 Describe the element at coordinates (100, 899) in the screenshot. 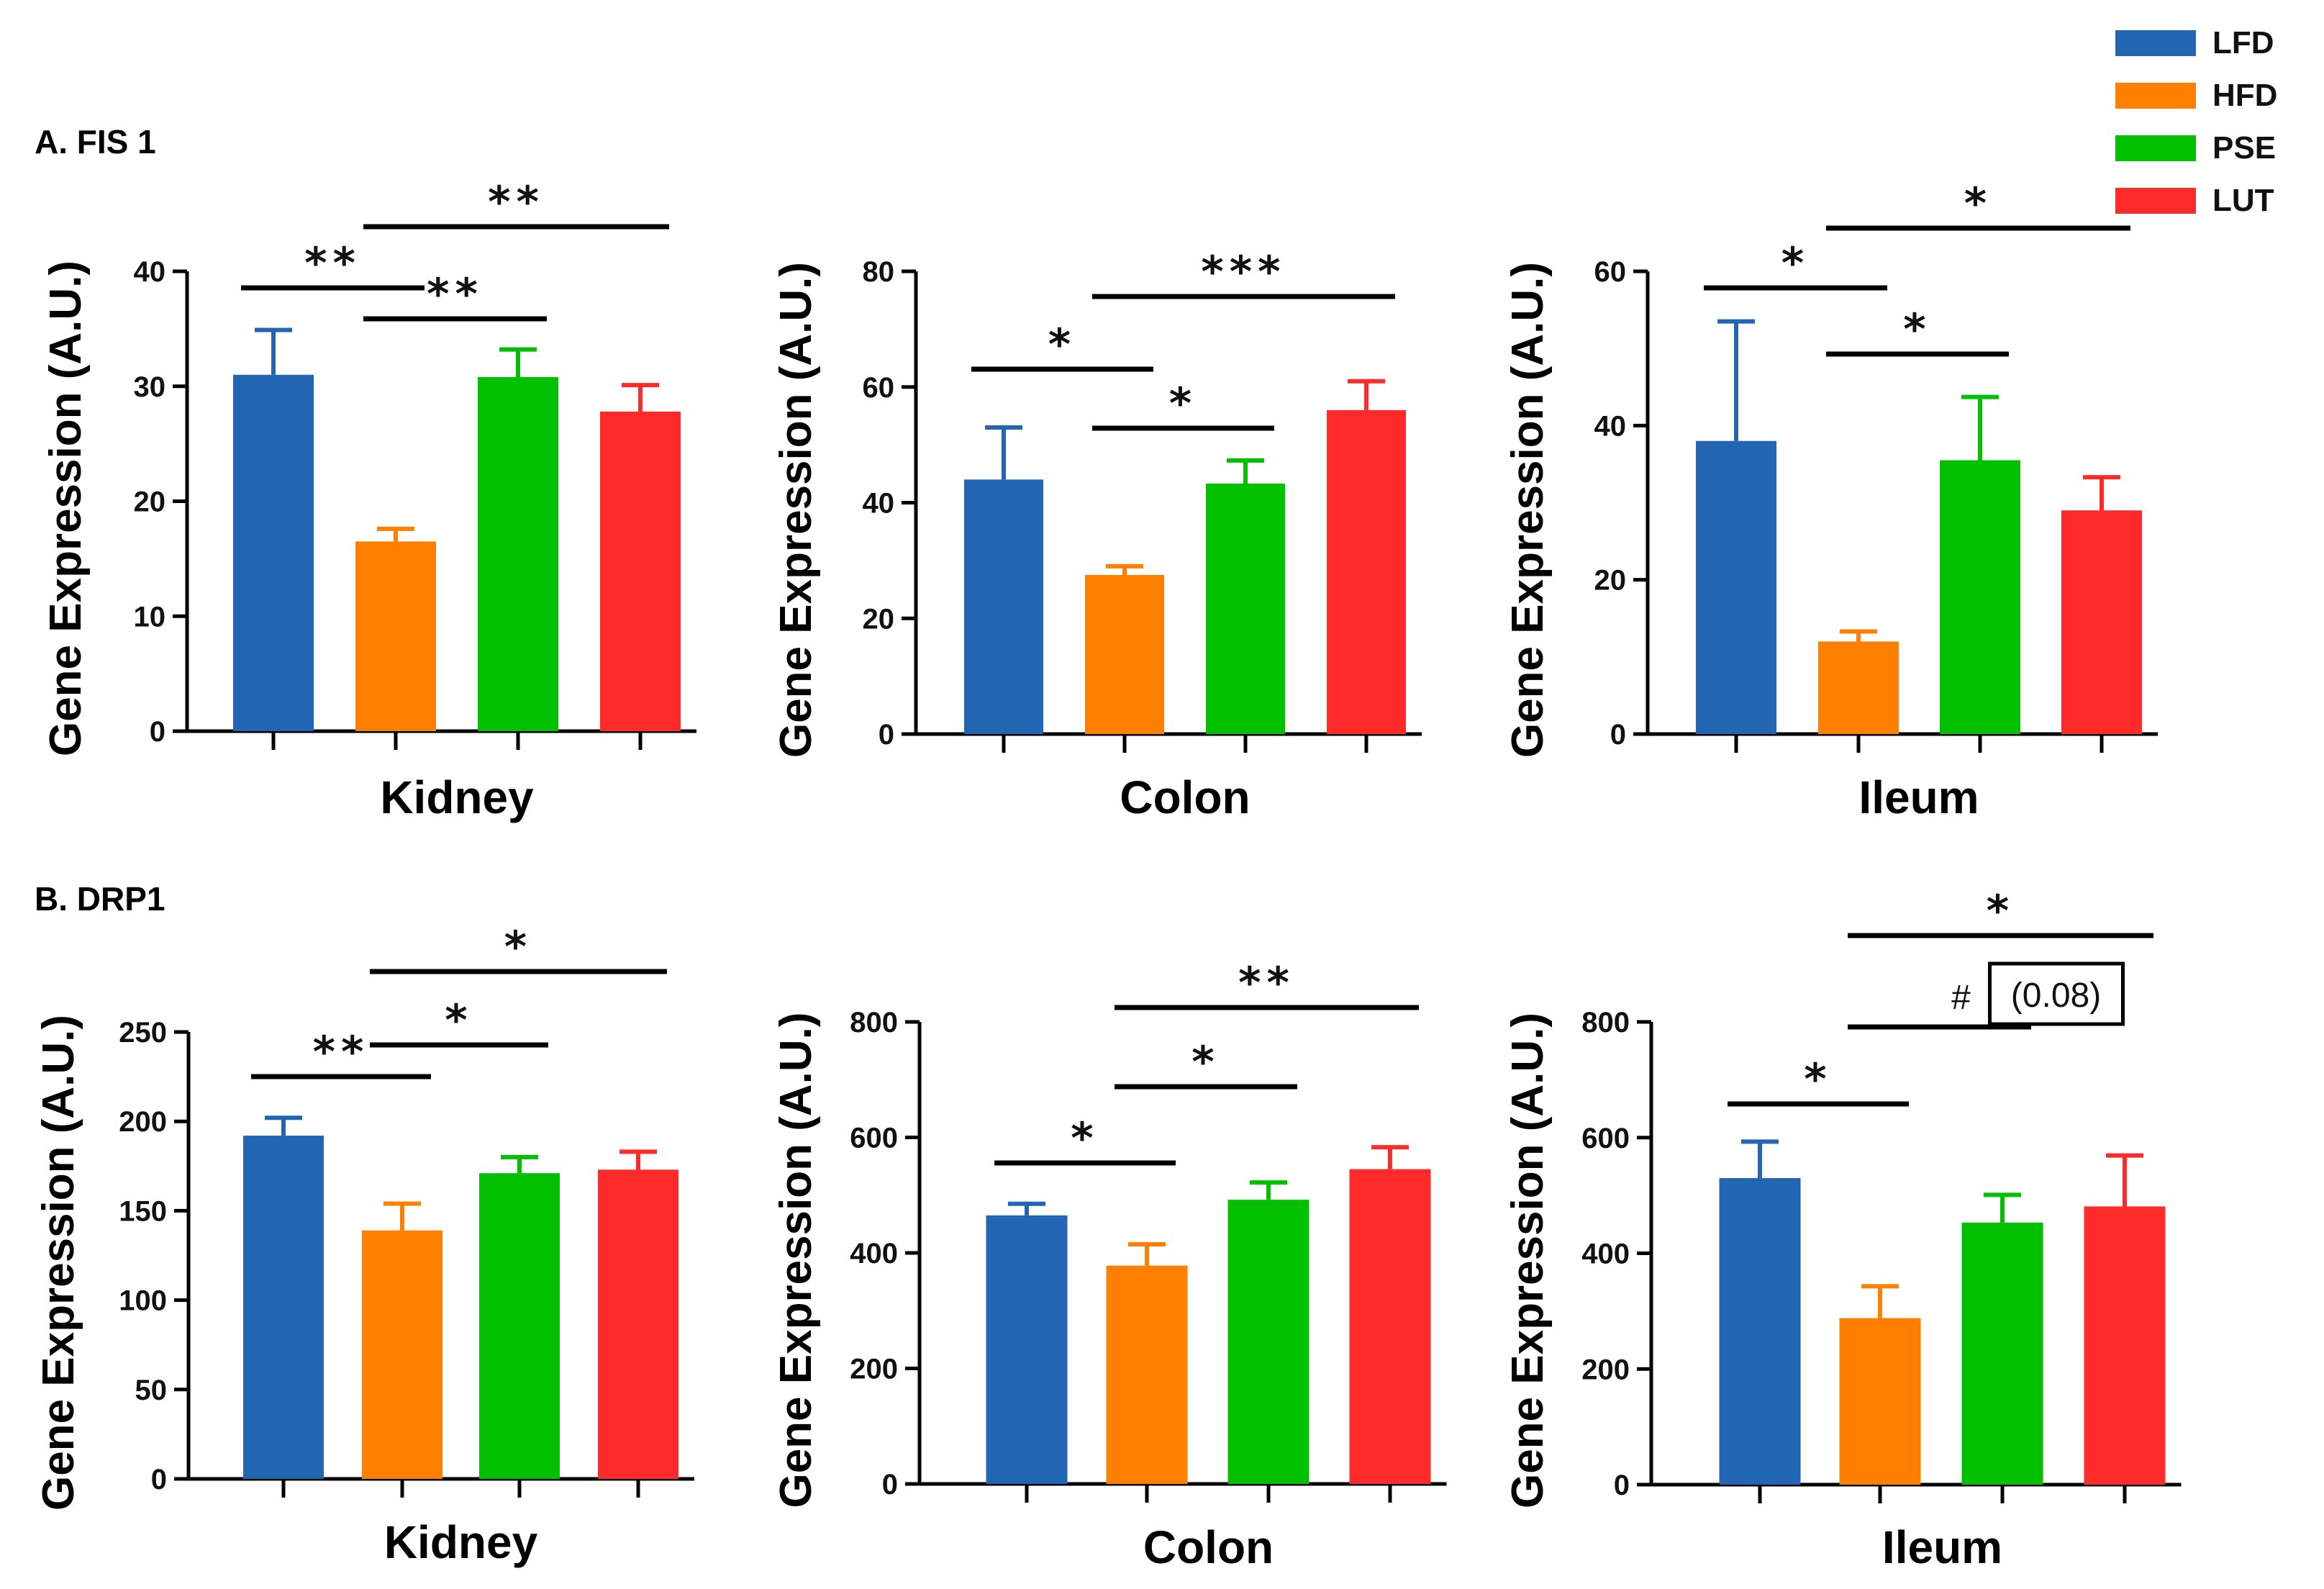

I see `section-title-b: B. DRP1` at that location.